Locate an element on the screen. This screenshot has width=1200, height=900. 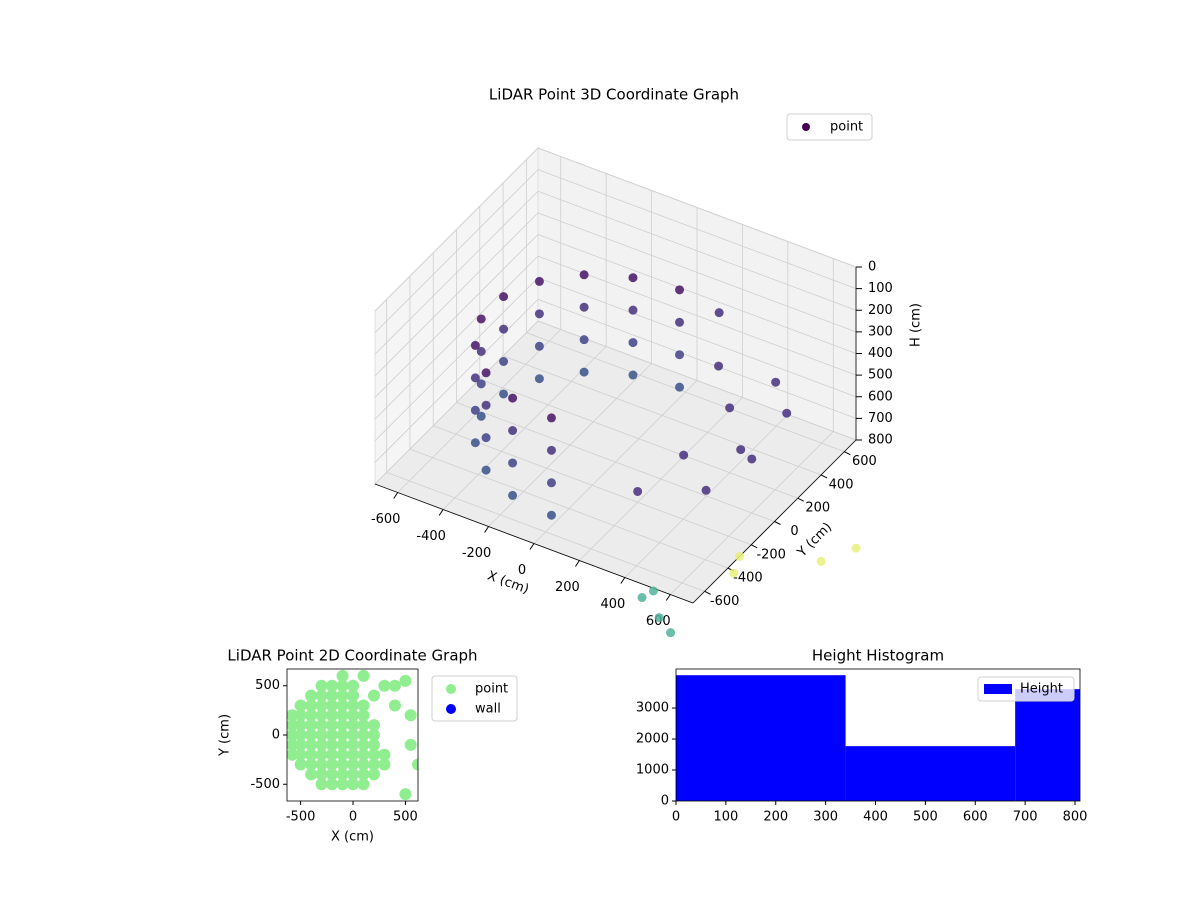
y-tick-label: 200 is located at coordinates (817, 508).